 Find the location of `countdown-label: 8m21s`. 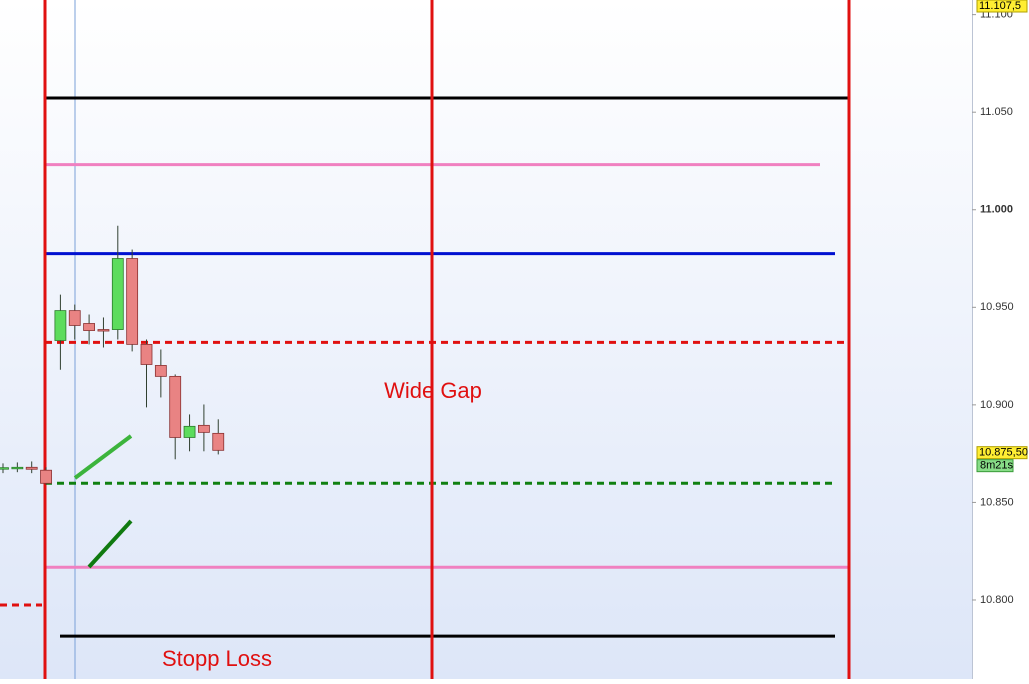

countdown-label: 8m21s is located at coordinates (997, 466).